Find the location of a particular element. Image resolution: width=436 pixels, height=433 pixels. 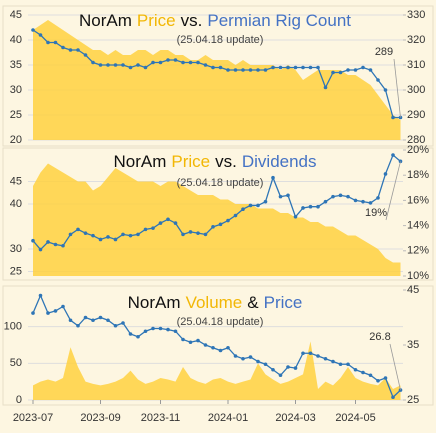

title-part: Permian Rig Count is located at coordinates (279, 20).